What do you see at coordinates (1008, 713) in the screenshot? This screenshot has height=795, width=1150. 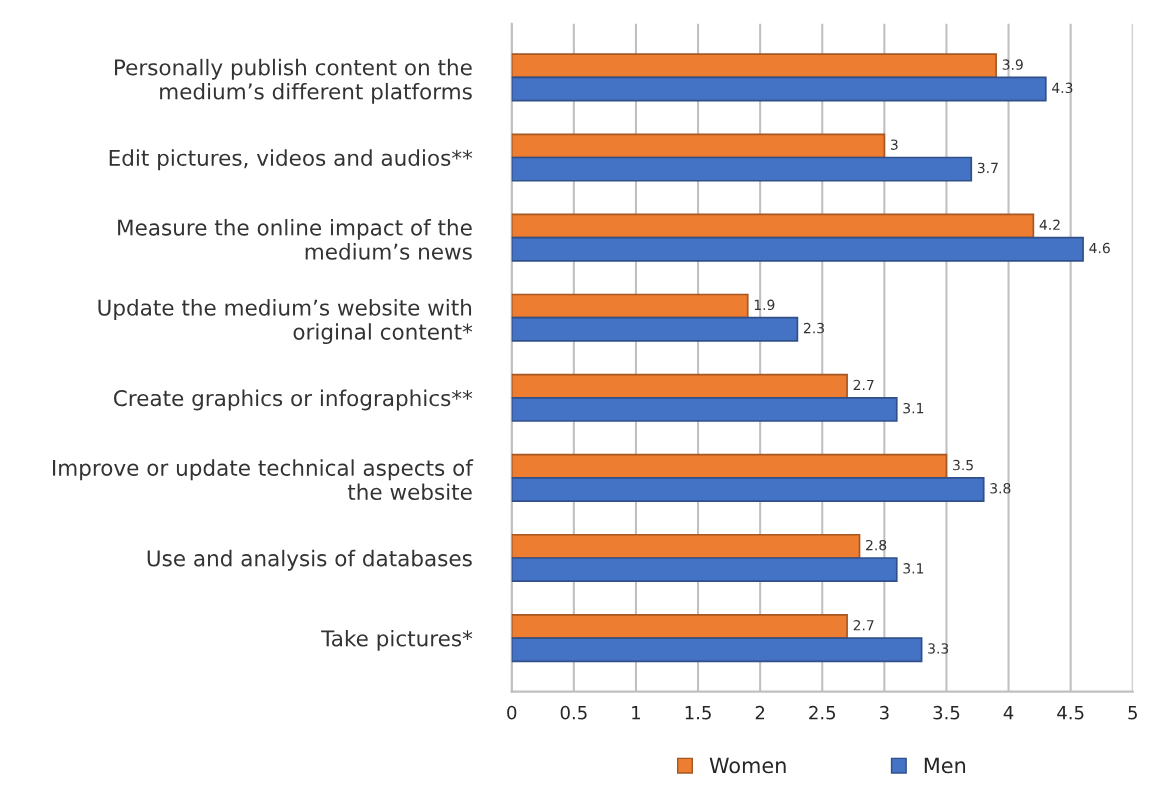 I see `x-tick-label: 4` at bounding box center [1008, 713].